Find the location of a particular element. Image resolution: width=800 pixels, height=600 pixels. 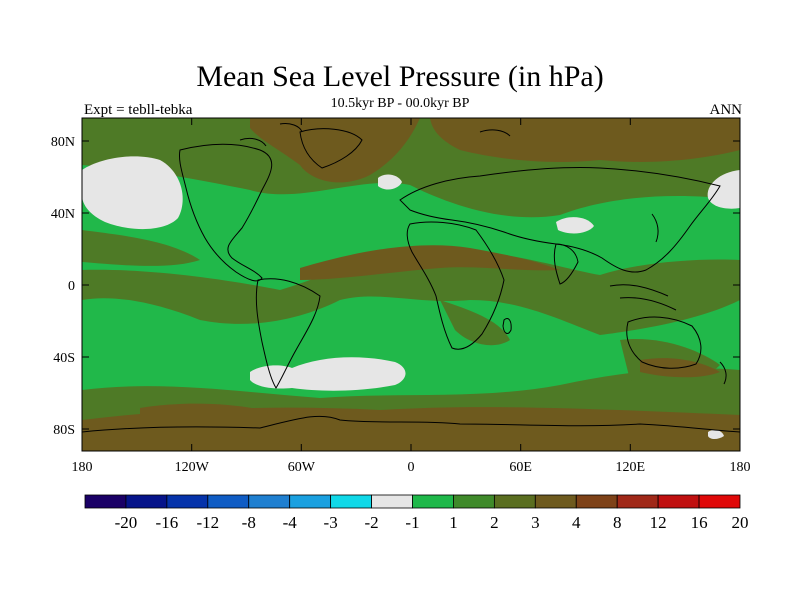

field-grey-scandinavia is located at coordinates (390, 182).